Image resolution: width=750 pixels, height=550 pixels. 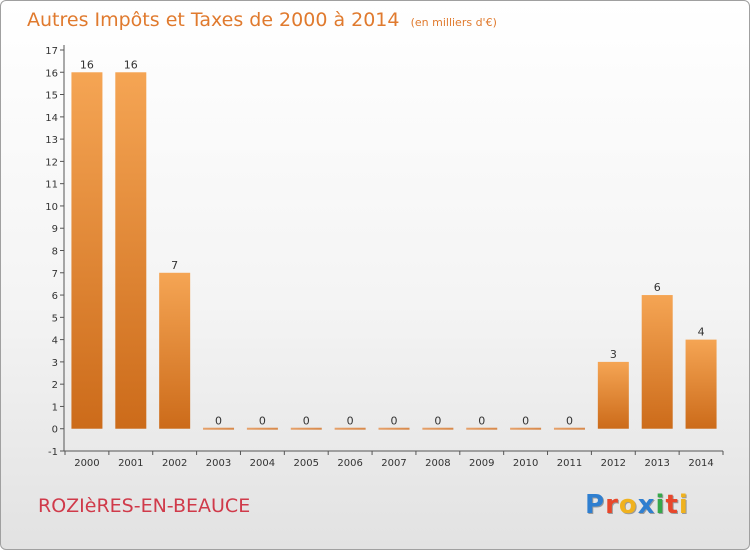 What do you see at coordinates (437, 463) in the screenshot?
I see `x-tick-label: 2008` at bounding box center [437, 463].